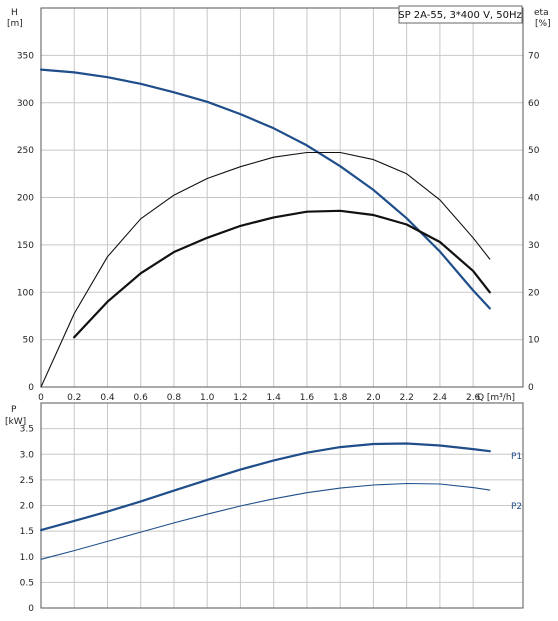 This screenshot has width=558, height=621. Describe the element at coordinates (440, 398) in the screenshot. I see `x-tick-label: 2.4` at that location.